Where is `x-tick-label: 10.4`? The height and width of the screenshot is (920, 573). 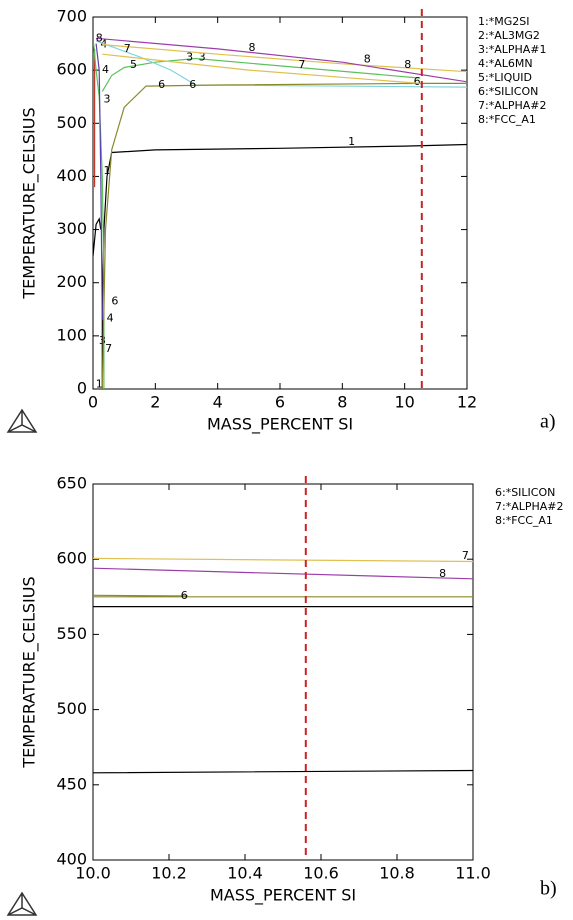
x-tick-label: 10.4 is located at coordinates (245, 873).